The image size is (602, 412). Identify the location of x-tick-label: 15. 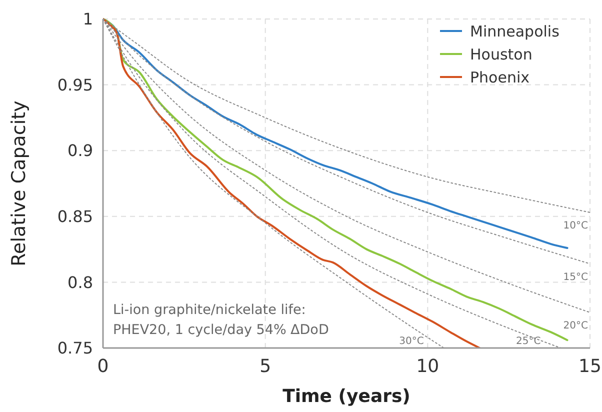
(590, 366).